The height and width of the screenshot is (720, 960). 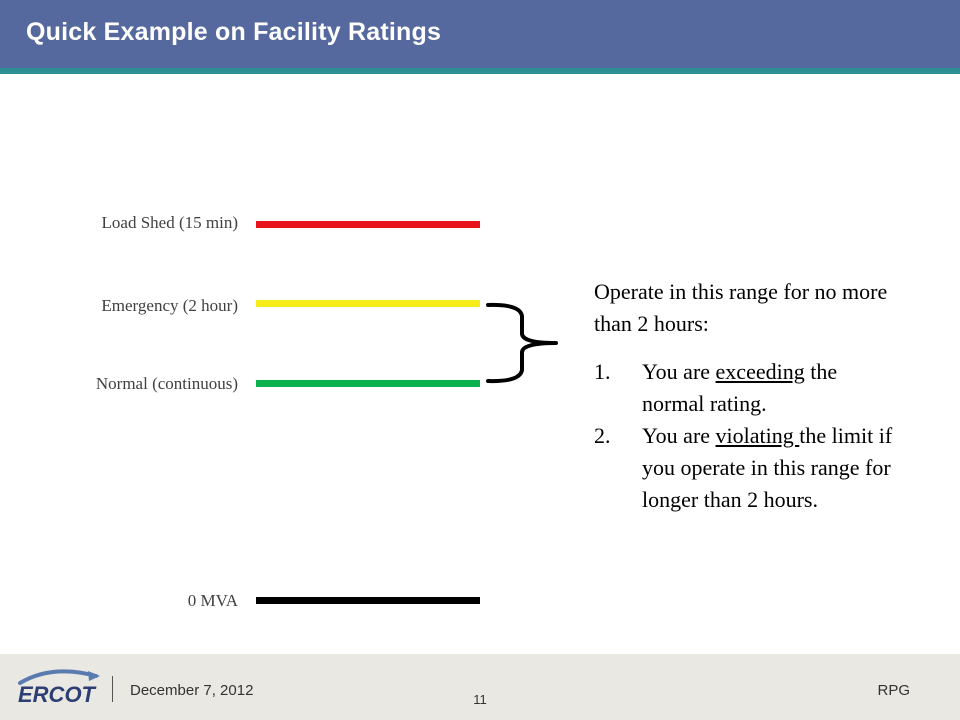 I want to click on rating-line-zero, so click(x=368, y=600).